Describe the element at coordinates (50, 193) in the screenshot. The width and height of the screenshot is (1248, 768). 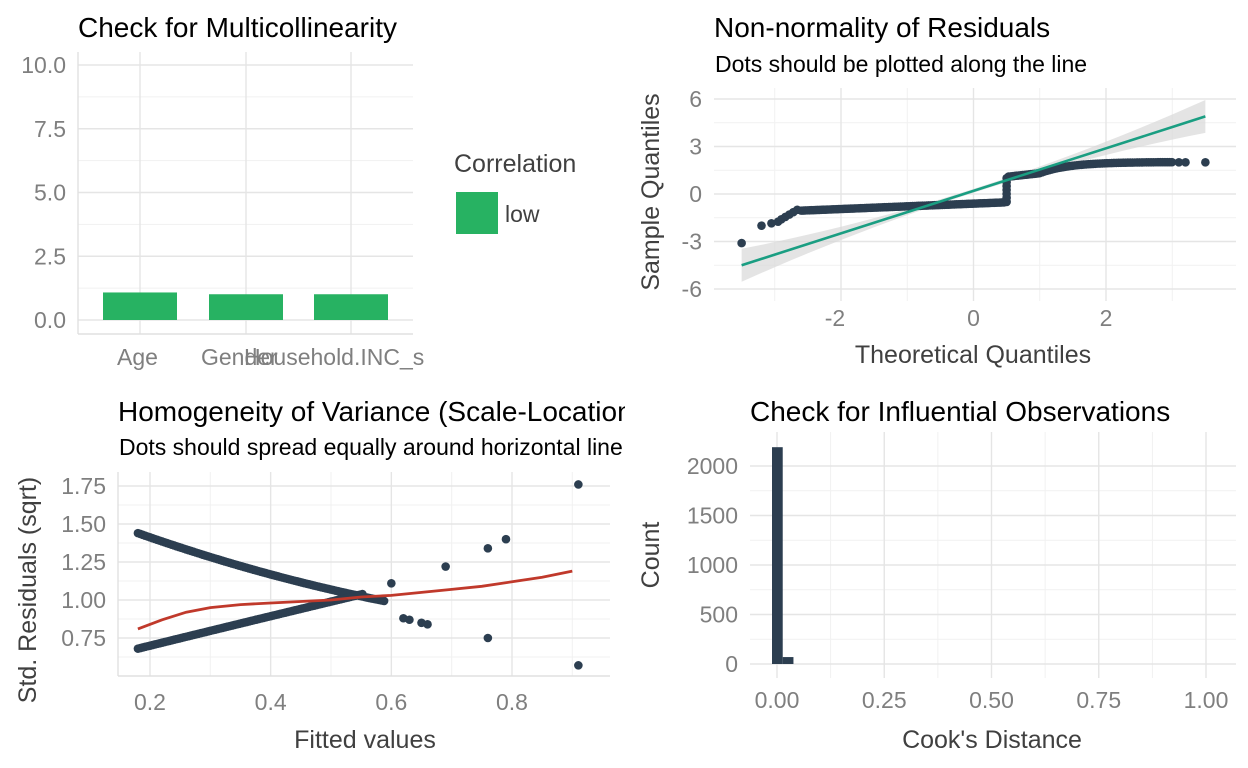
I see `y-tick-label: 5.0` at that location.